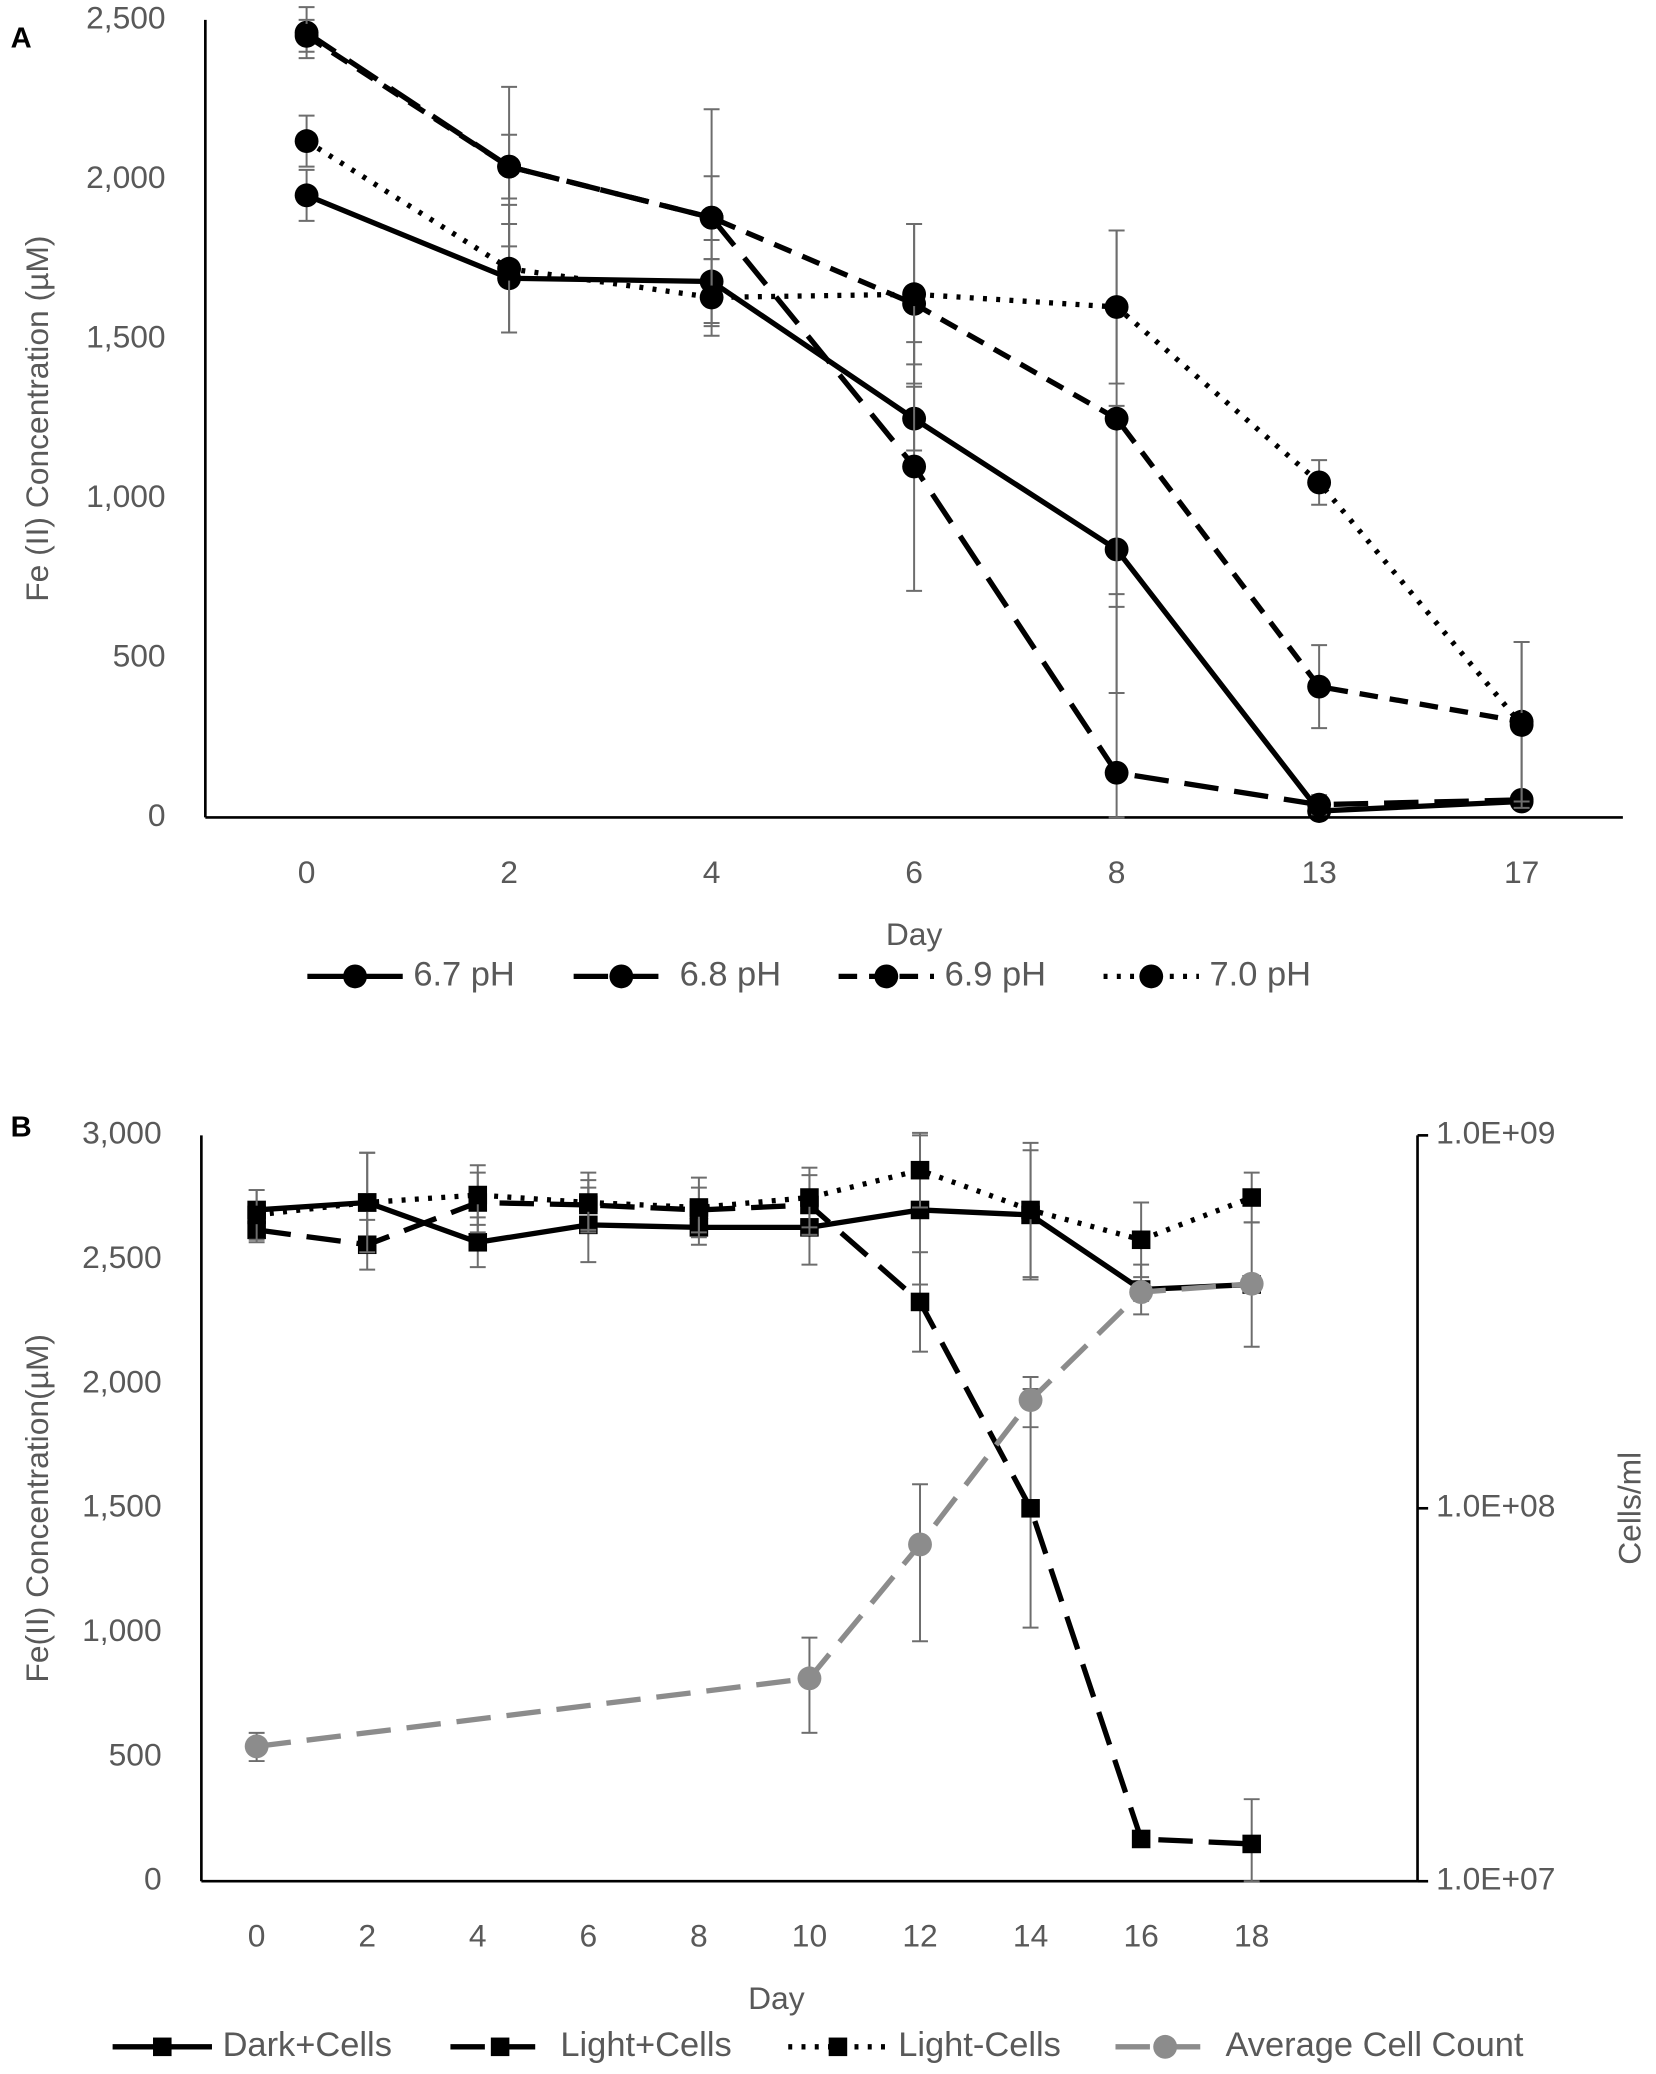 The width and height of the screenshot is (1656, 2074). I want to click on panel-label: B, so click(21, 1127).